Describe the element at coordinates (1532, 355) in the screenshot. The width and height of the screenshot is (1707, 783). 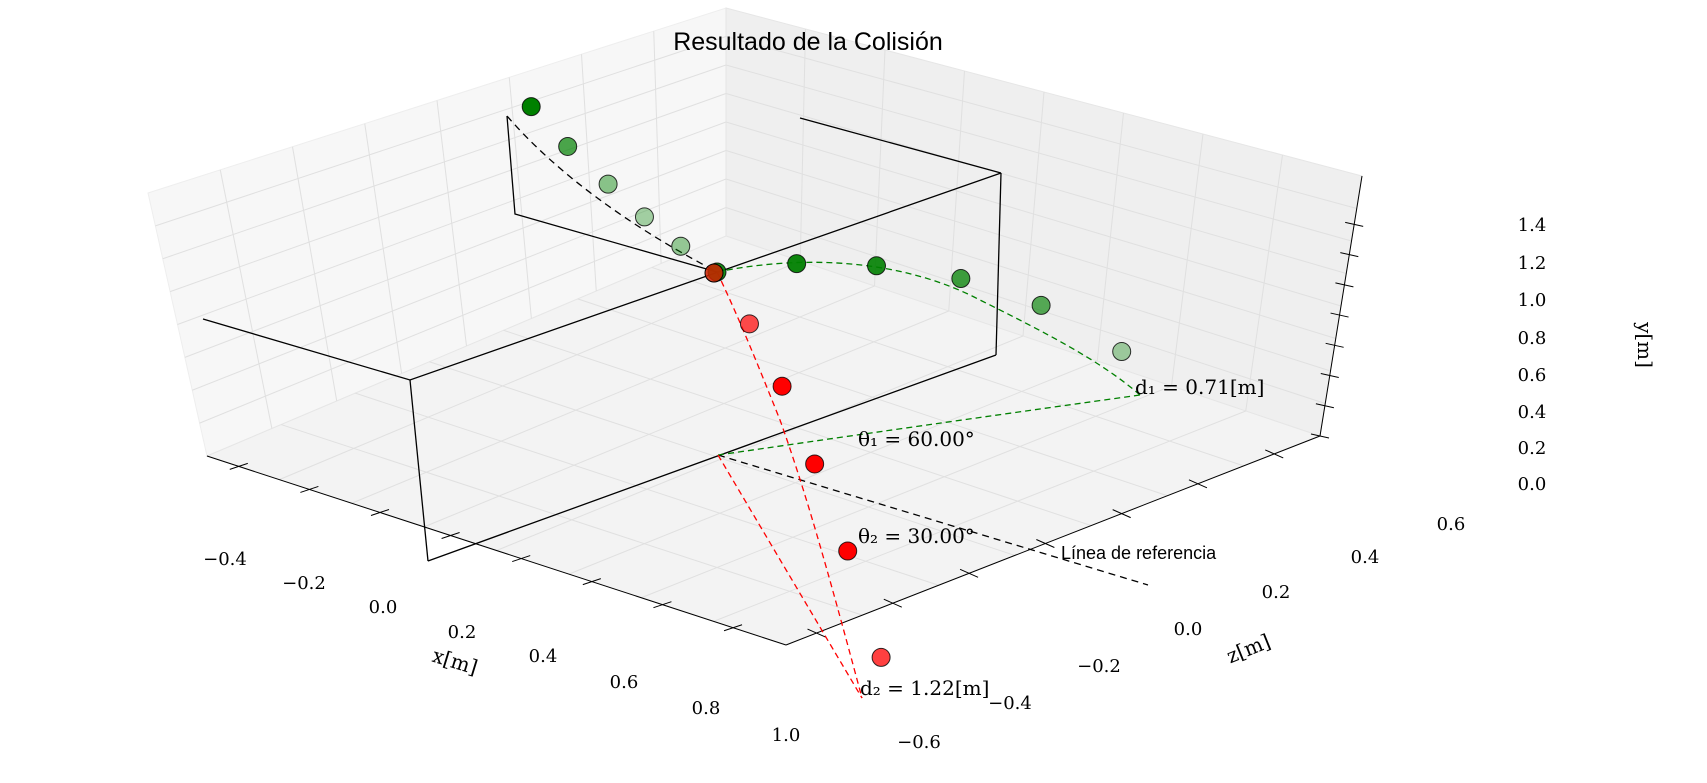
I see `y-tick-labels: 0.0 0.2 0.4 0.6 0.8 1.0 1.2 1.4` at that location.